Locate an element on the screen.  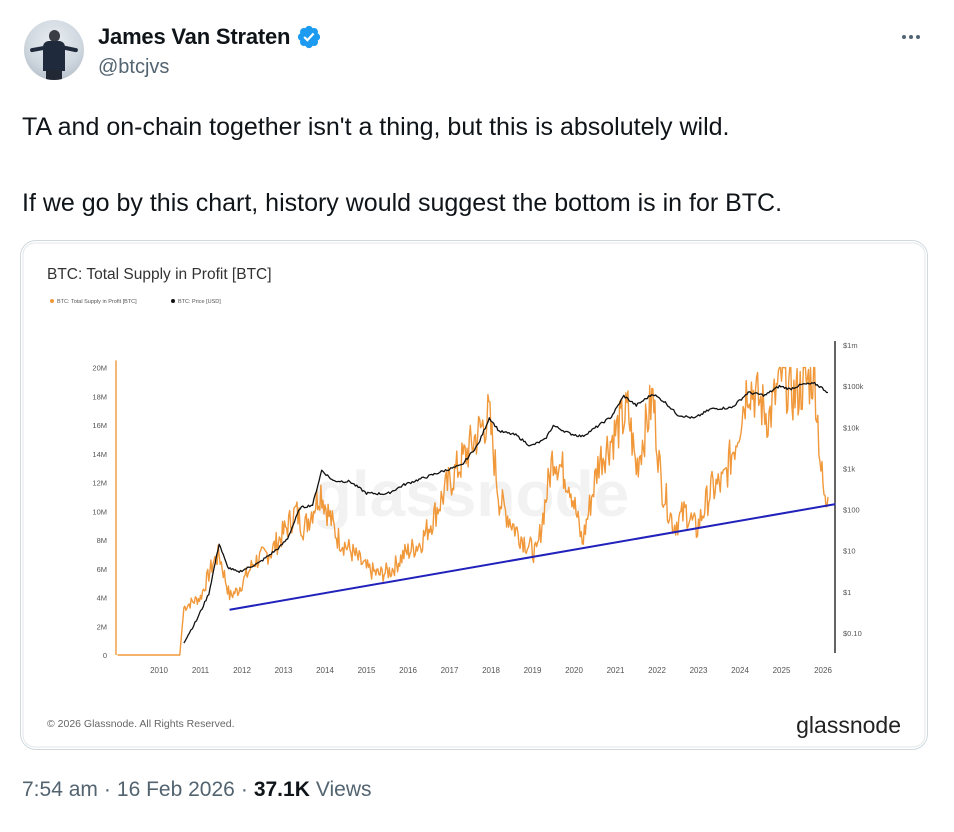
x-tick-label: 2014 is located at coordinates (325, 670).